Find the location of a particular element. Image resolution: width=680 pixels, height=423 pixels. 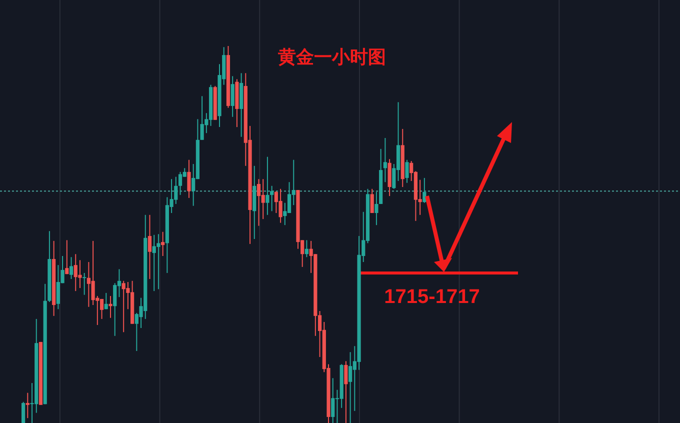

chart-title: 黄金一小时图 is located at coordinates (331, 57).